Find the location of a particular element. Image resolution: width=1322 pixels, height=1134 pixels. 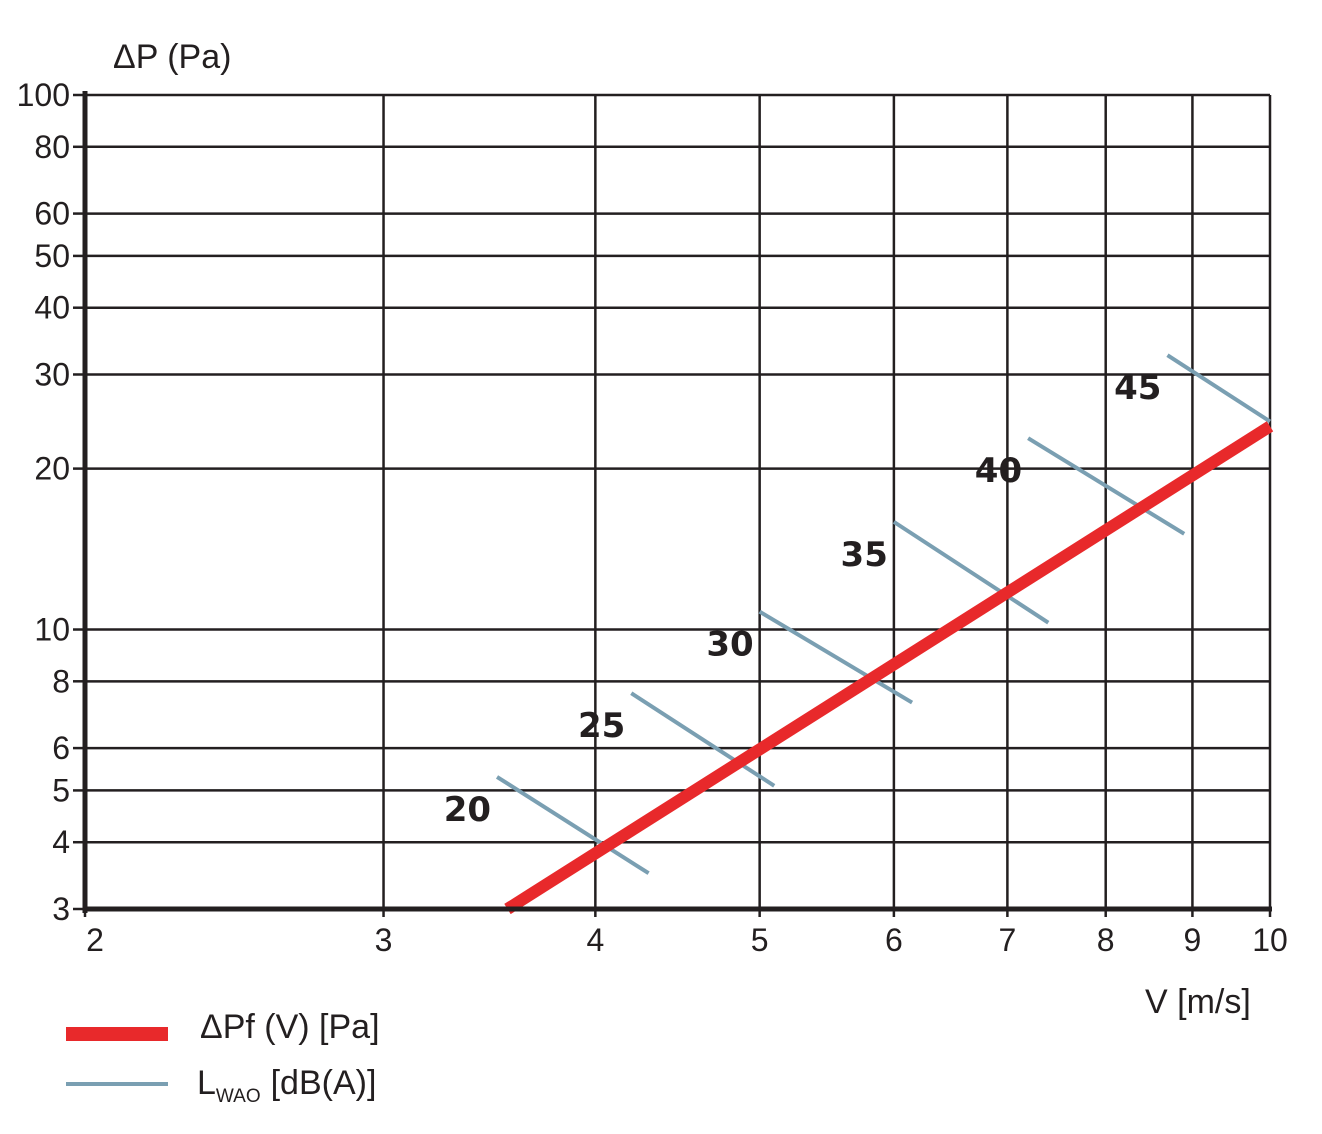

x-tick-label-10: 10 is located at coordinates (1270, 940).